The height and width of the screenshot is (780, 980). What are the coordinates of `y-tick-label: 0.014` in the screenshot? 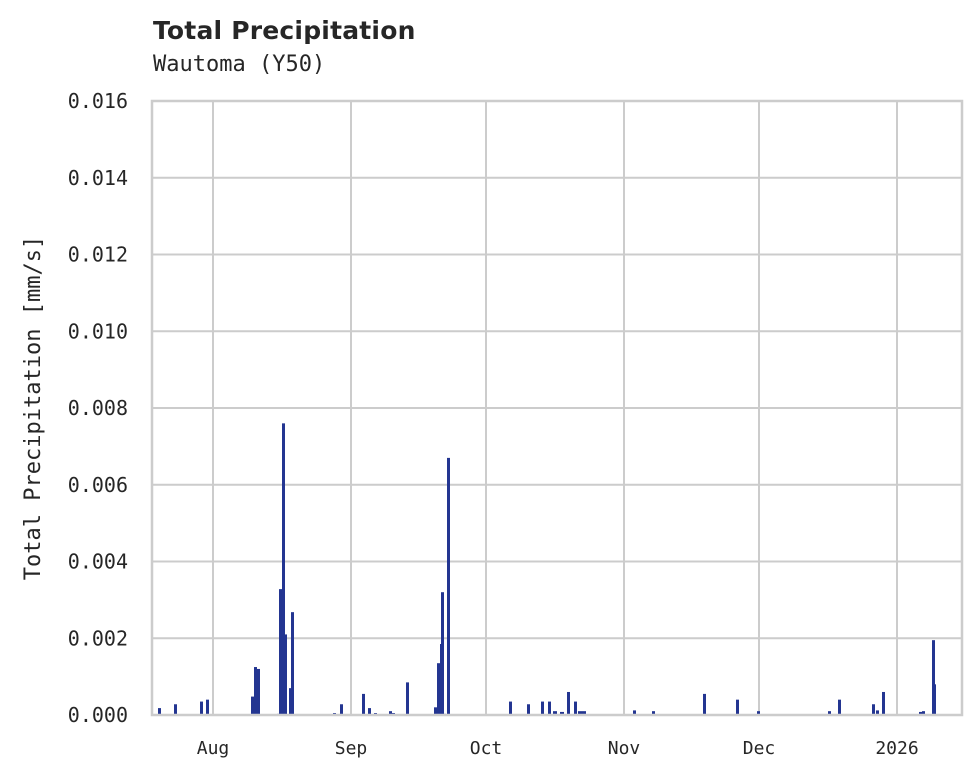 It's located at (98, 178).